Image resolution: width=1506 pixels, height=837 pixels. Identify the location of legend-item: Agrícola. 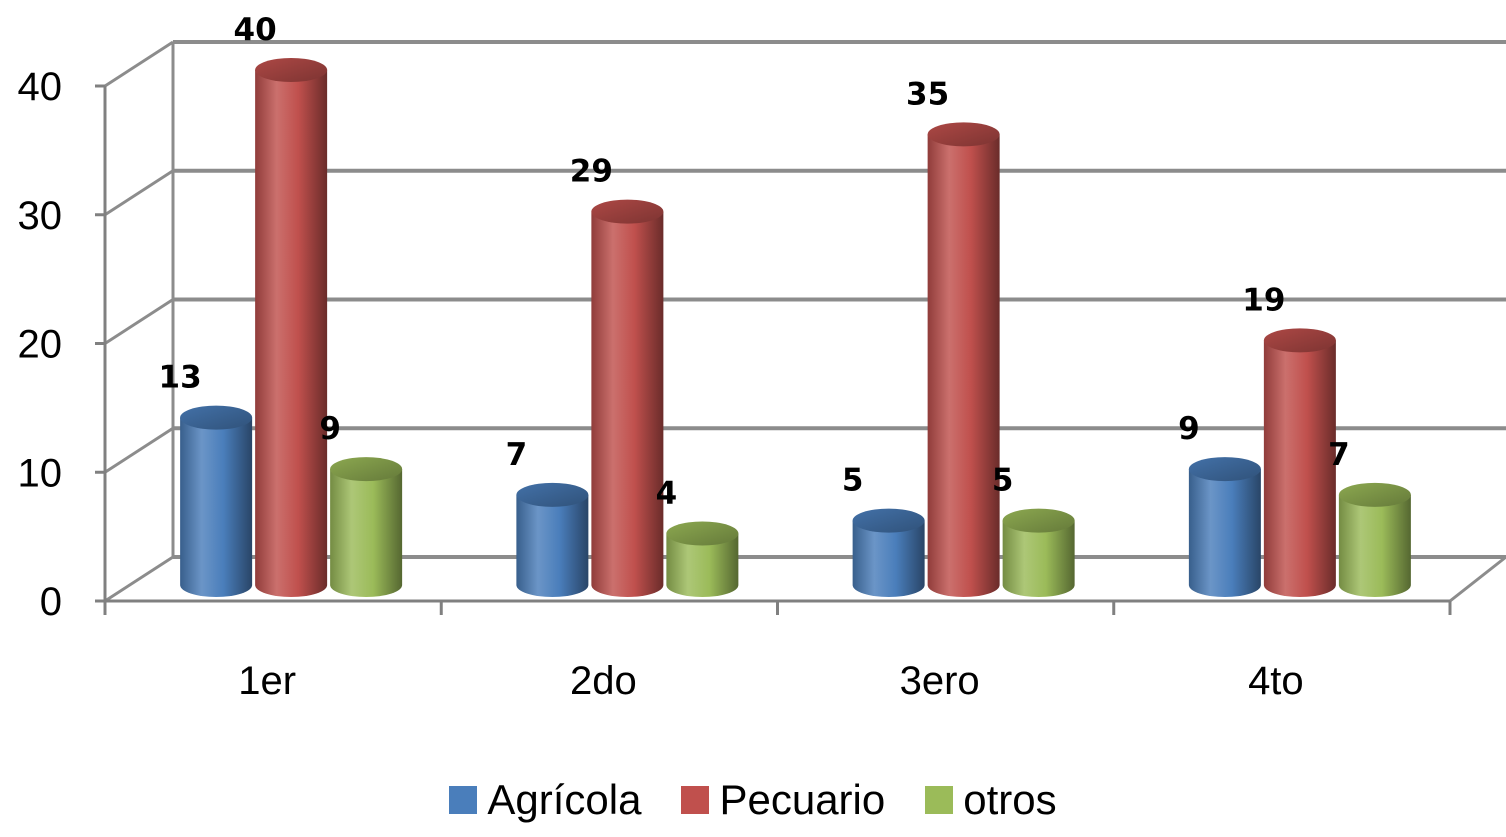
(545, 800).